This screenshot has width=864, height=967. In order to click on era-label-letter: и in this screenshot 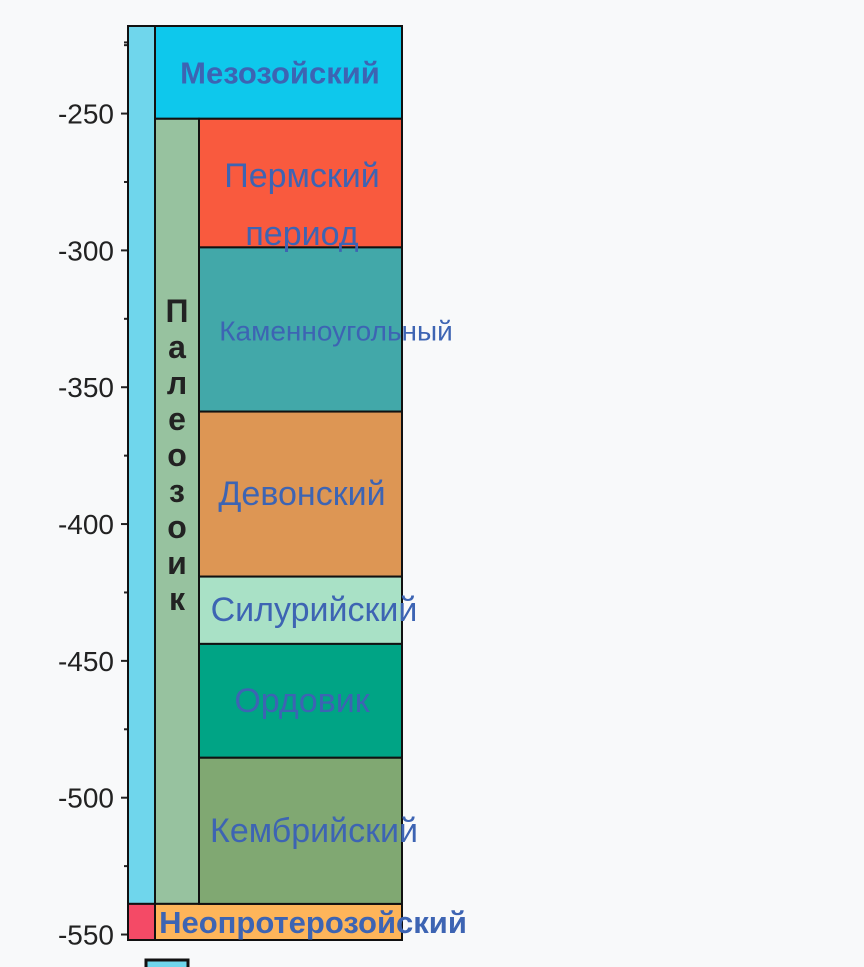, I will do `click(177, 563)`.